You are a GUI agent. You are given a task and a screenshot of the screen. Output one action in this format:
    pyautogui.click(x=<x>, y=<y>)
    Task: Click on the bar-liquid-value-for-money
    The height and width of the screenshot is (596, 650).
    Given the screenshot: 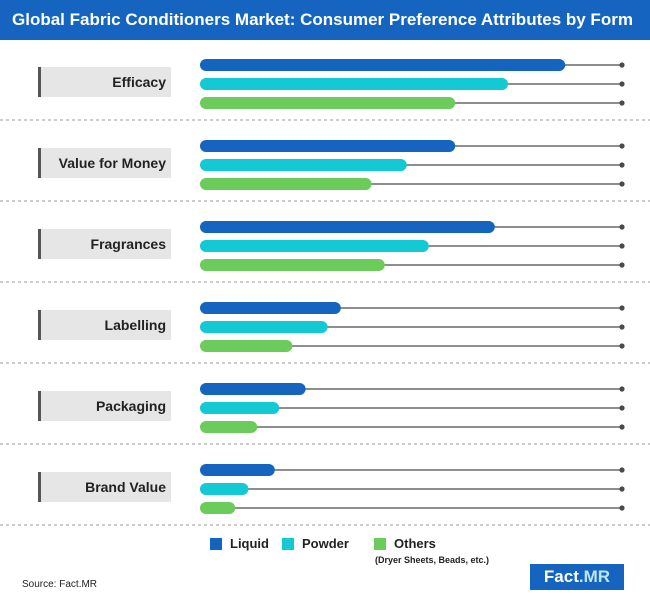 What is the action you would take?
    pyautogui.click(x=328, y=146)
    